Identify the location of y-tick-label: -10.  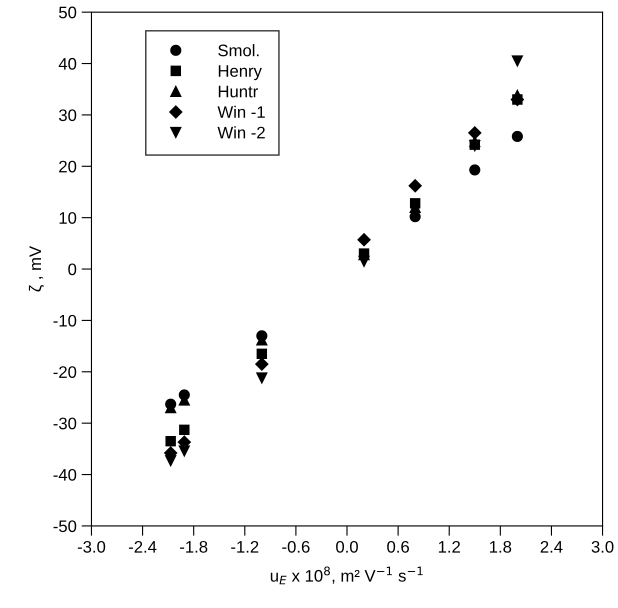
(65, 320).